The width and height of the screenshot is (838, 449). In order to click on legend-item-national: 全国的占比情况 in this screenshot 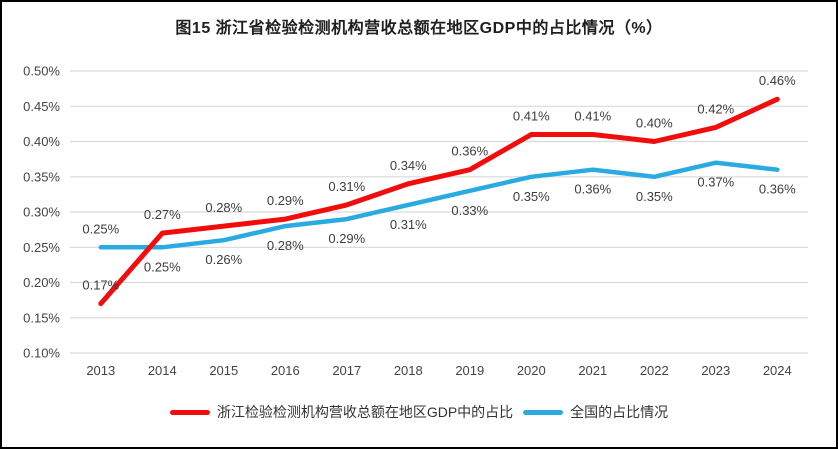, I will do `click(595, 412)`.